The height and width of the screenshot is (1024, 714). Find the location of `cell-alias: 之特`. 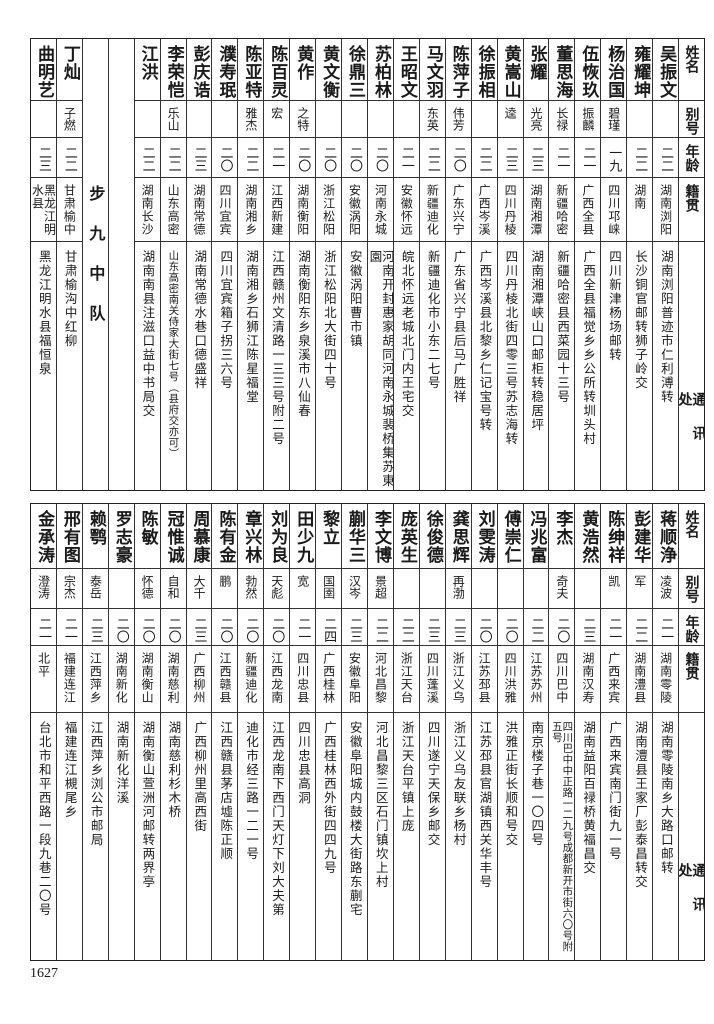

cell-alias: 之特 is located at coordinates (303, 119).